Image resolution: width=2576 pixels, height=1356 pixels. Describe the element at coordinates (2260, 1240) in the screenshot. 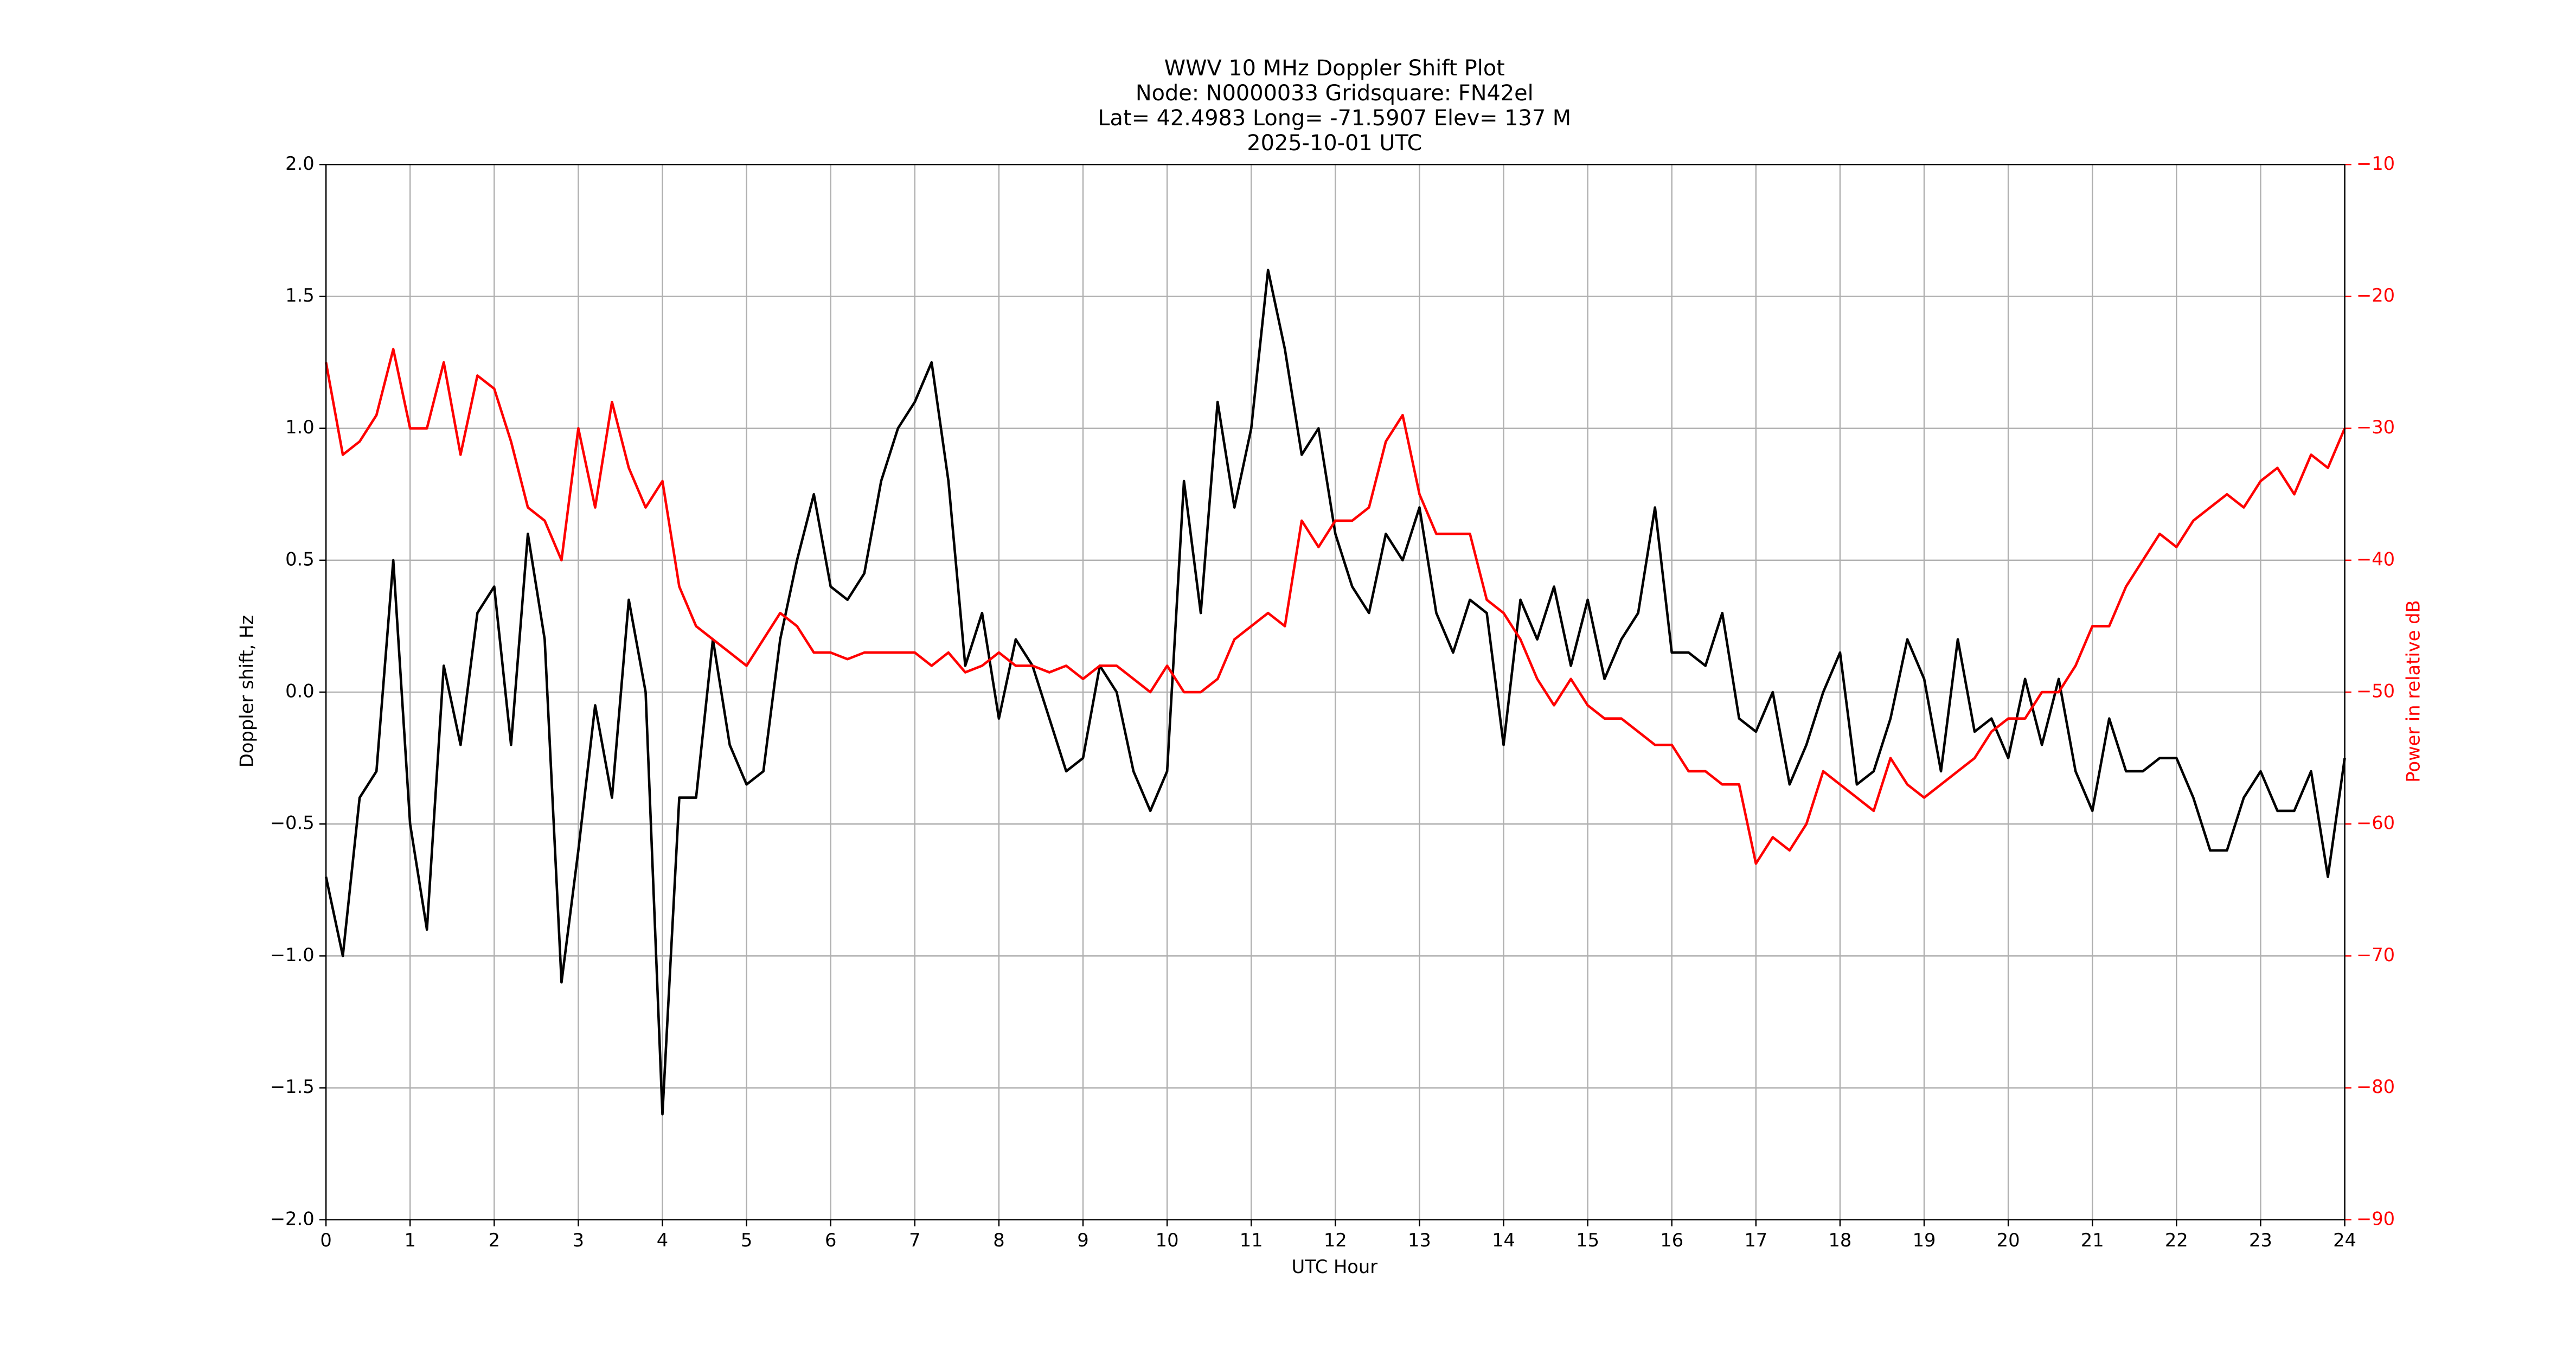

I see `x-tick-label: 23` at that location.